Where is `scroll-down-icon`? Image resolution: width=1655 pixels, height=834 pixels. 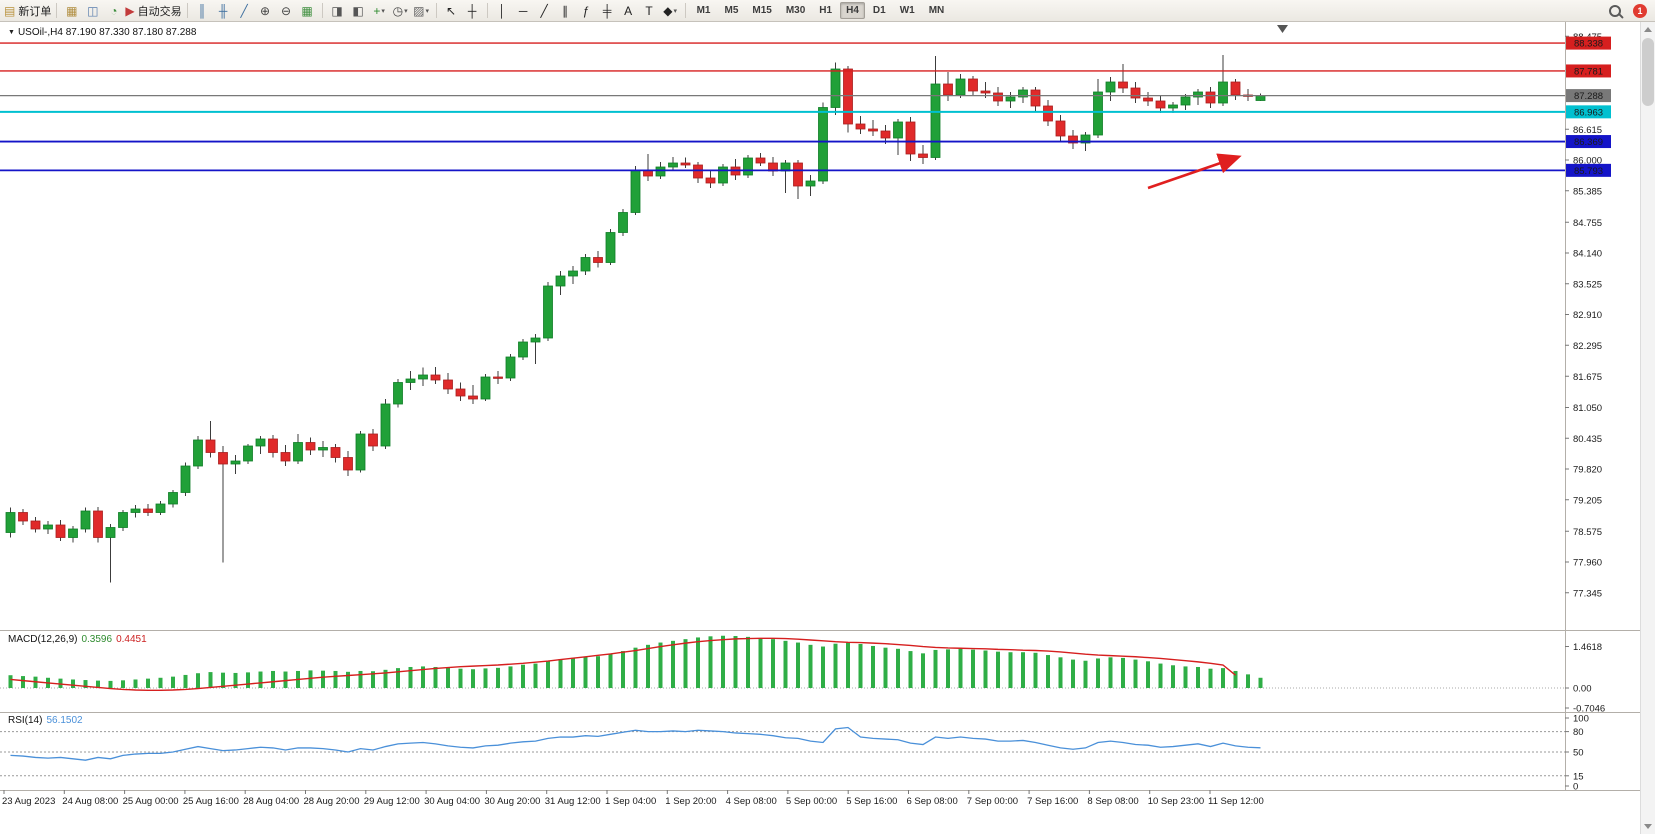
scroll-down-icon is located at coordinates (1648, 826).